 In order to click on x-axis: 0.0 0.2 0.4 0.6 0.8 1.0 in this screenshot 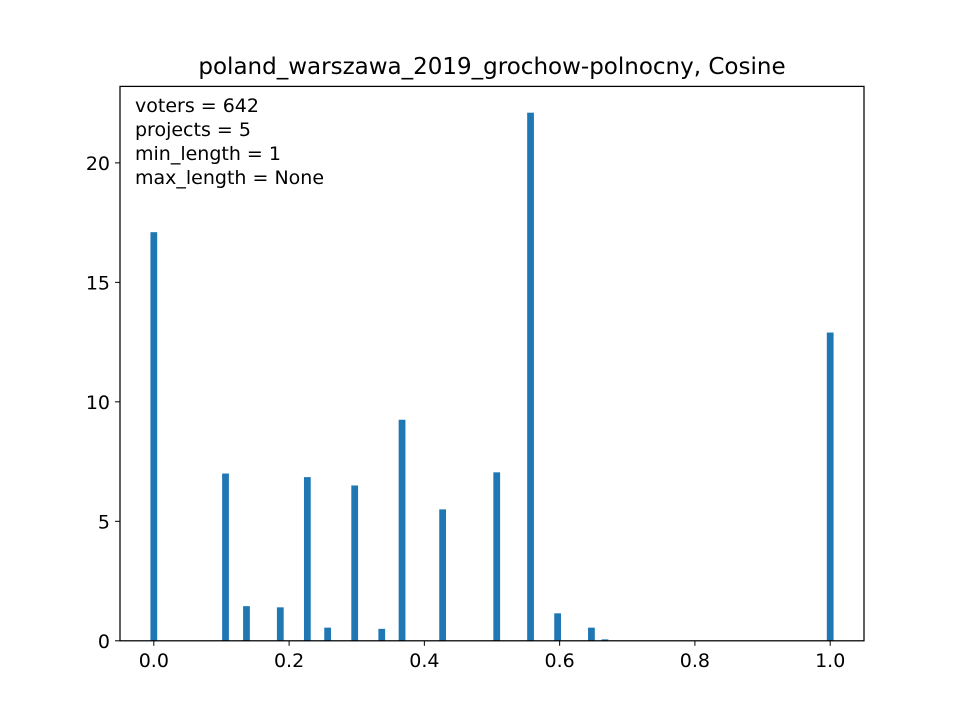, I will do `click(492, 656)`.